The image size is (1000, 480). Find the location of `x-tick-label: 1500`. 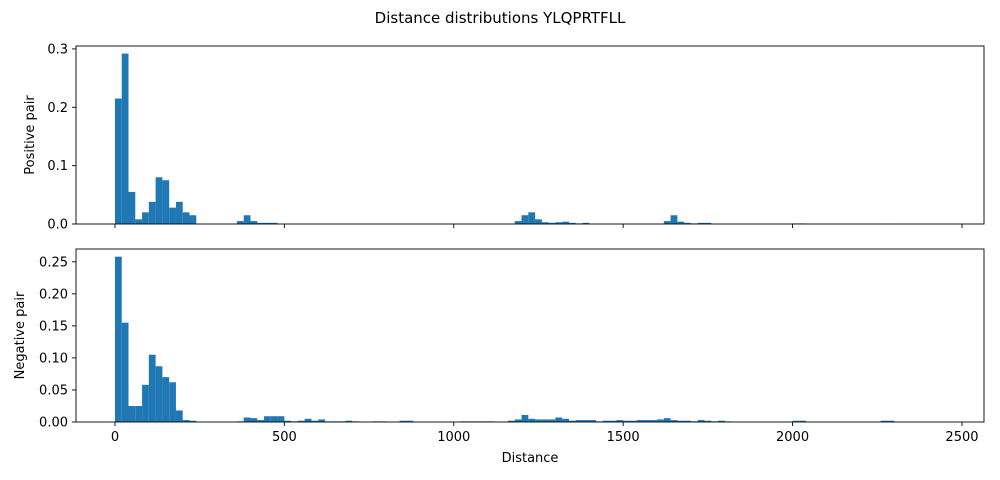

x-tick-label: 1500 is located at coordinates (623, 437).